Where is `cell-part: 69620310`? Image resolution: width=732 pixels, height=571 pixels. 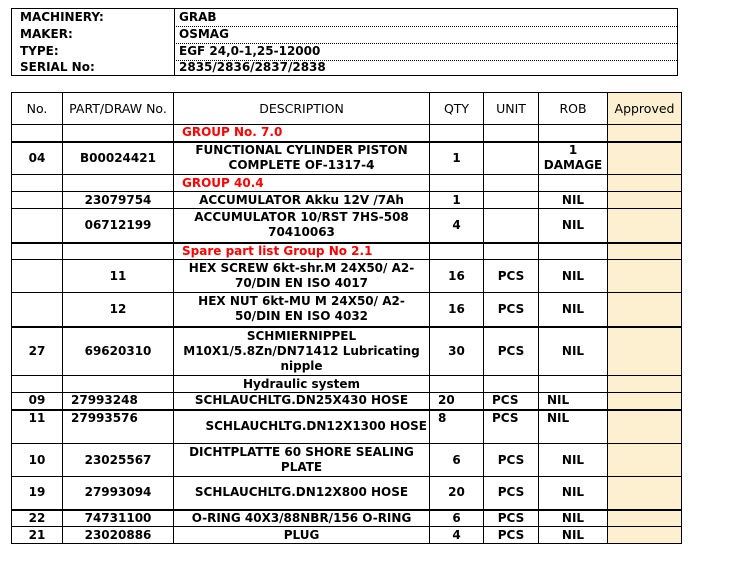 cell-part: 69620310 is located at coordinates (118, 350).